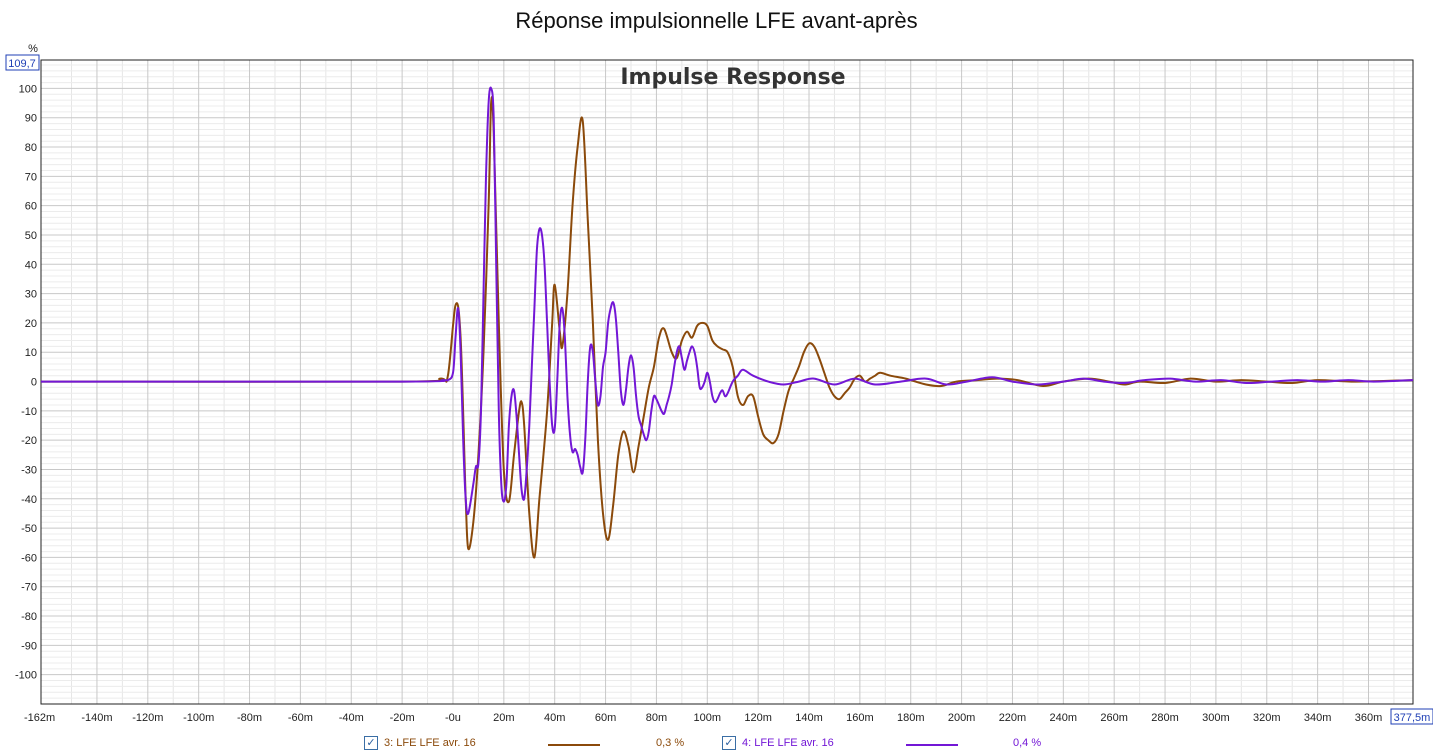 This screenshot has height=755, width=1433. Describe the element at coordinates (1027, 743) in the screenshot. I see `legend-value-series-4: 0,4 %` at that location.